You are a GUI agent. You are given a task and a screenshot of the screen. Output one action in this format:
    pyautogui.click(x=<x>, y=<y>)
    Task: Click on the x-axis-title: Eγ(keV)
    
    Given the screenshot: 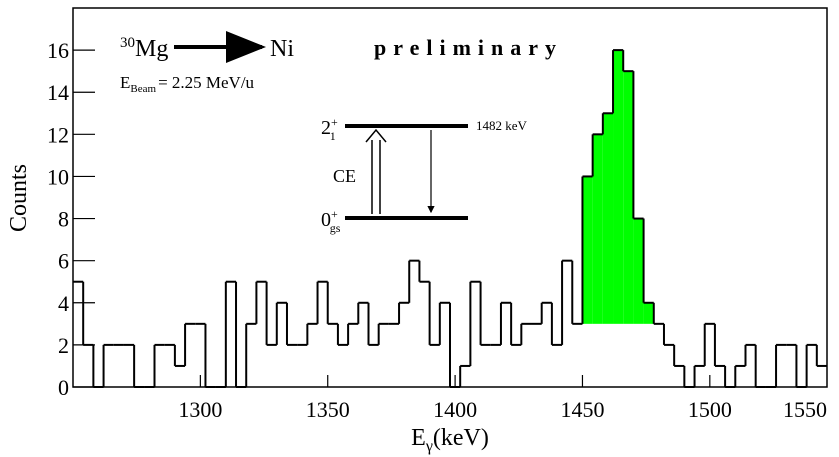 What is the action you would take?
    pyautogui.click(x=450, y=440)
    